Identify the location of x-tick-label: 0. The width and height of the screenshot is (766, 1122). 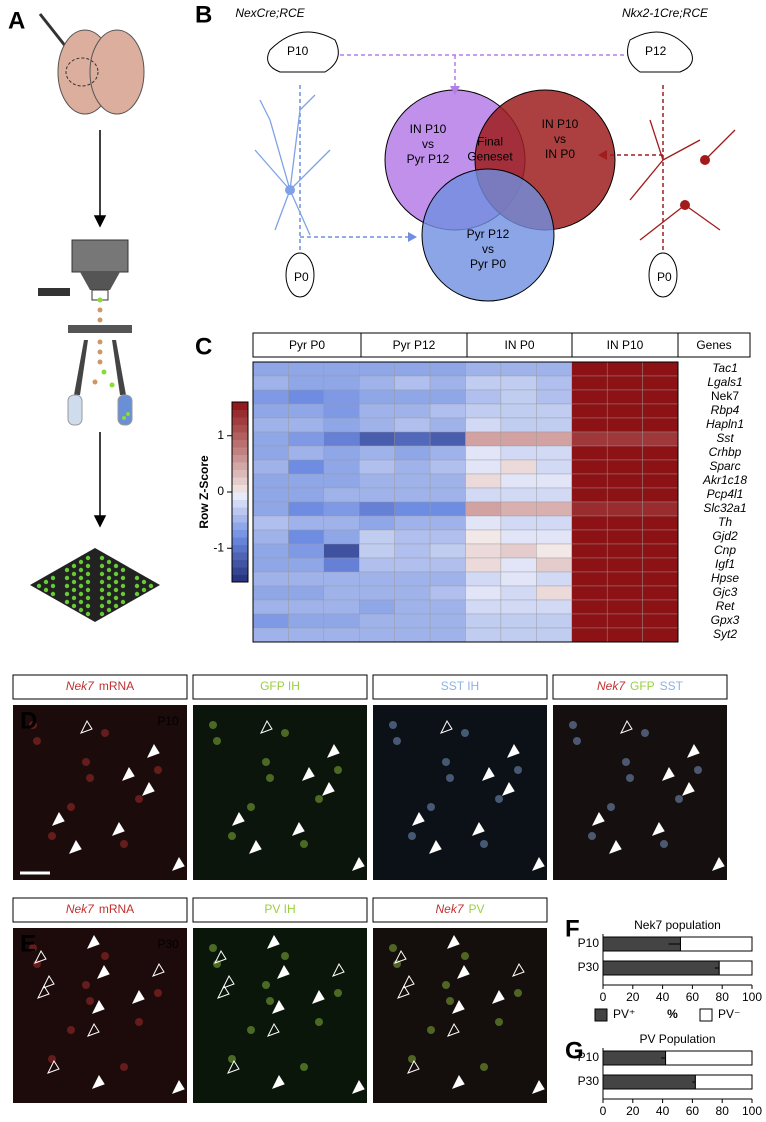
(603, 997).